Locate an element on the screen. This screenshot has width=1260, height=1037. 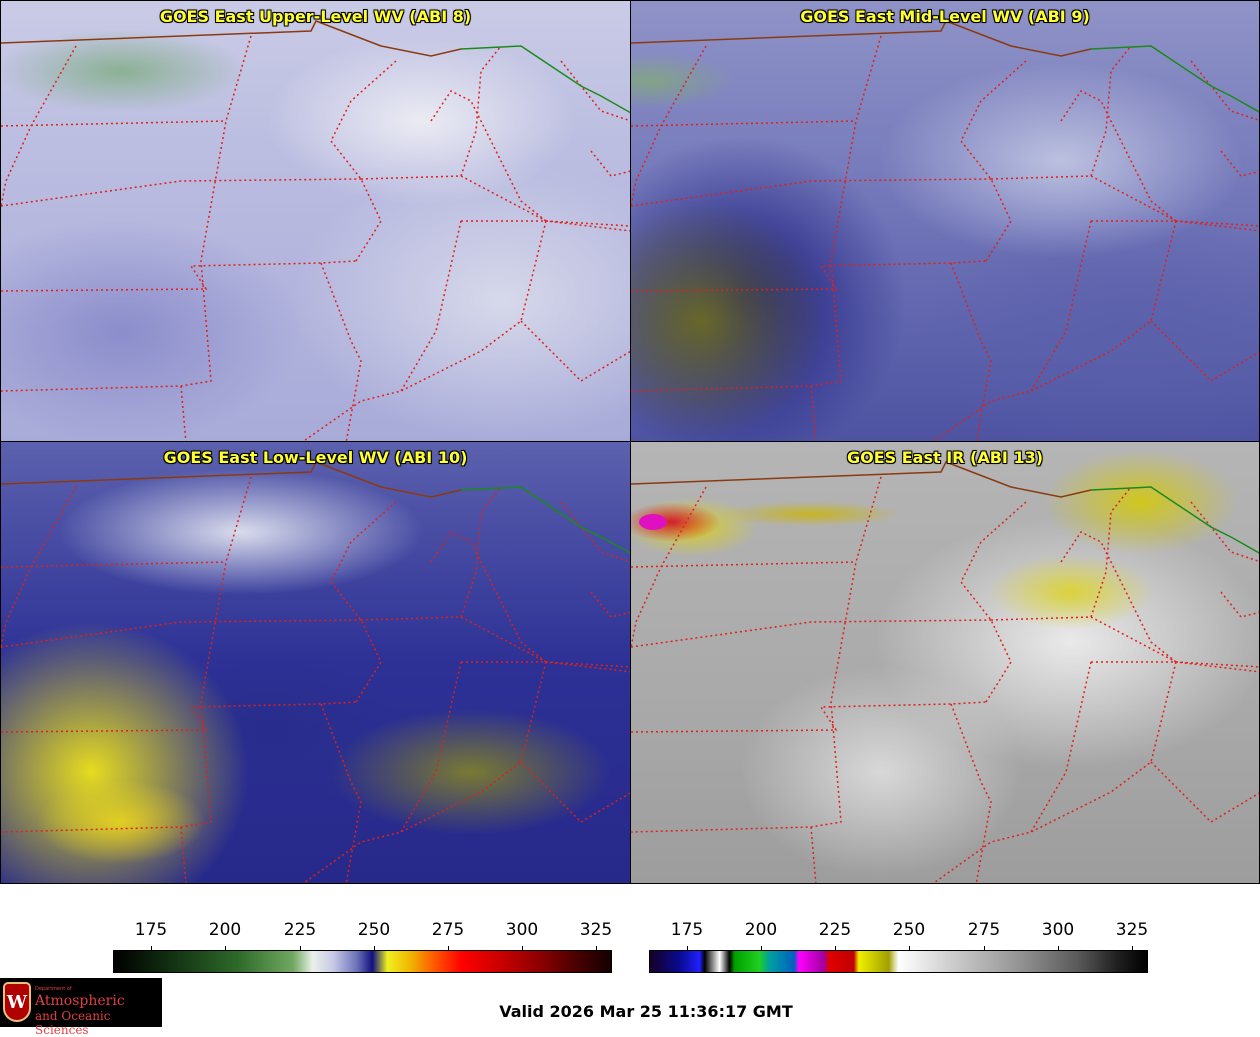
wv-colorbar: 175 200 225 250 275 300 325 is located at coordinates (363, 946).